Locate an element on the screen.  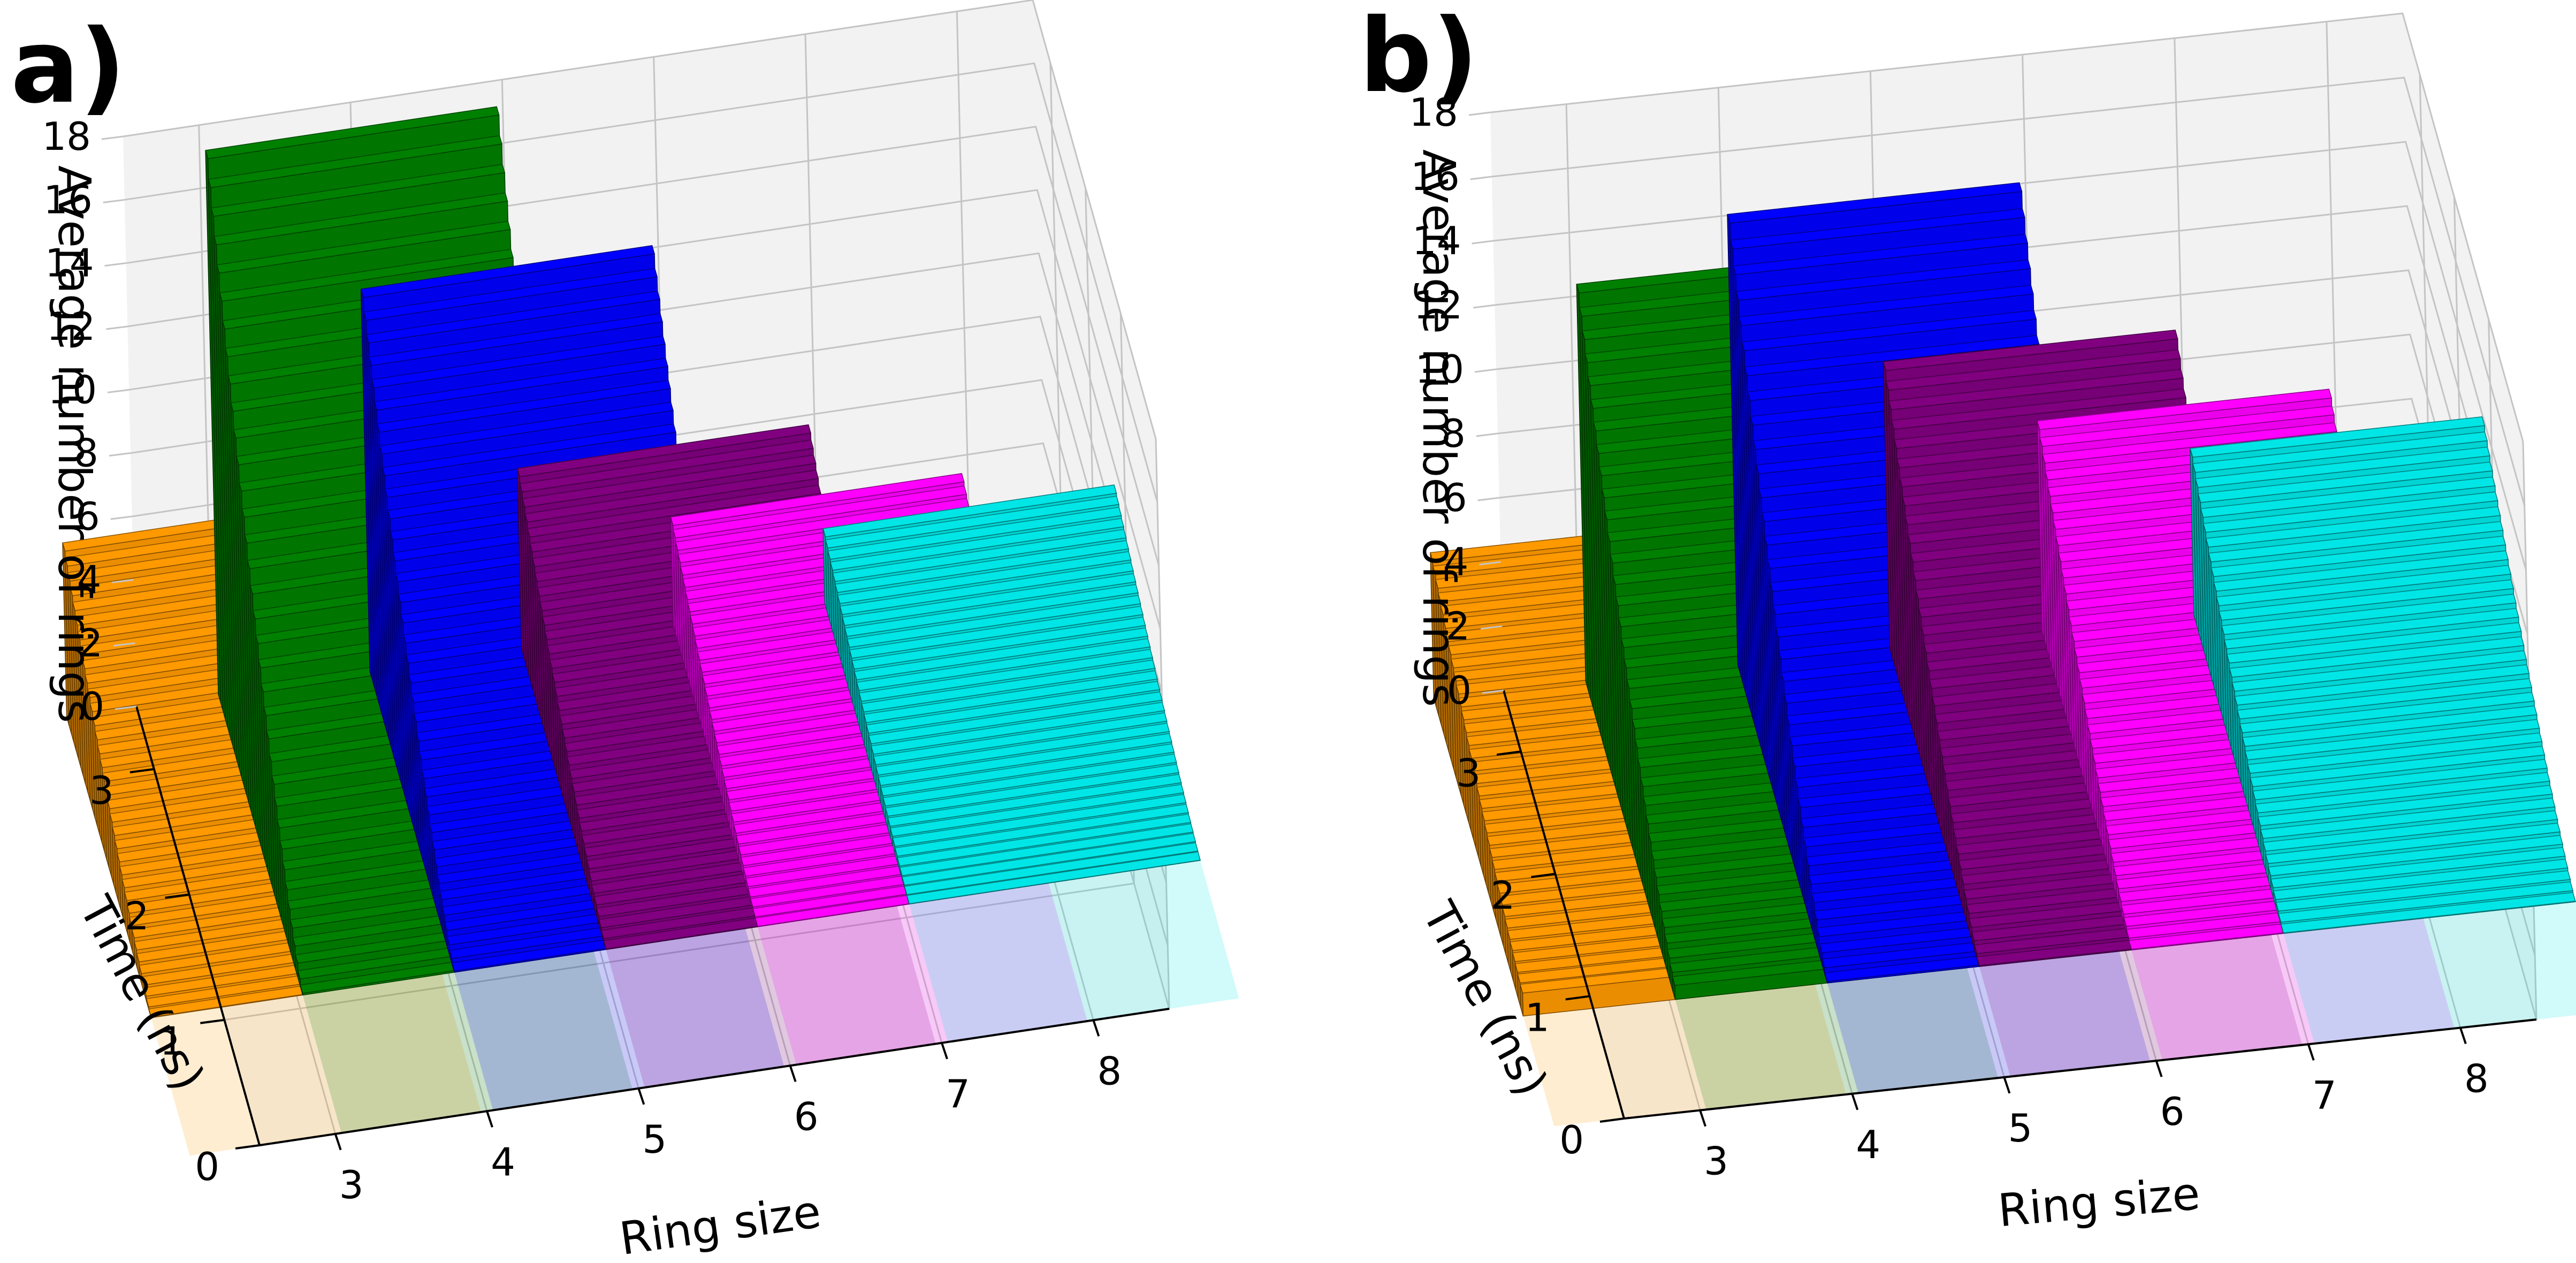
x-tick-label: 3 is located at coordinates (1716, 1161).